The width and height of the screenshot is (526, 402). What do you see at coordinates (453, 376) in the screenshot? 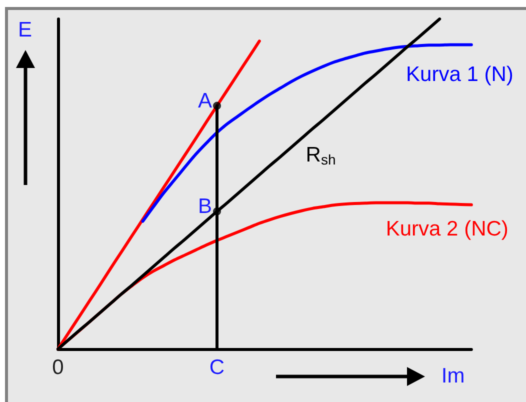
I see `x-axis-title: Im` at bounding box center [453, 376].